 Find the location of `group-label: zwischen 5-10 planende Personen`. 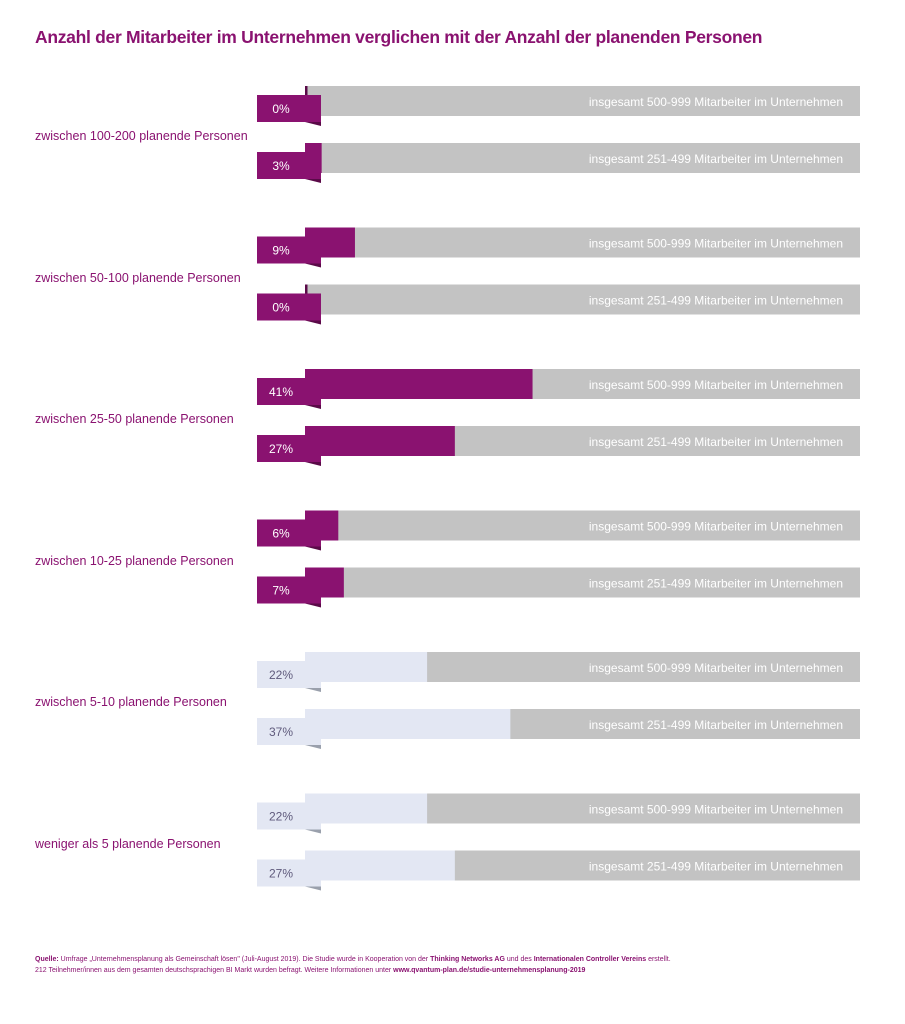

group-label: zwischen 5-10 planende Personen is located at coordinates (131, 702).